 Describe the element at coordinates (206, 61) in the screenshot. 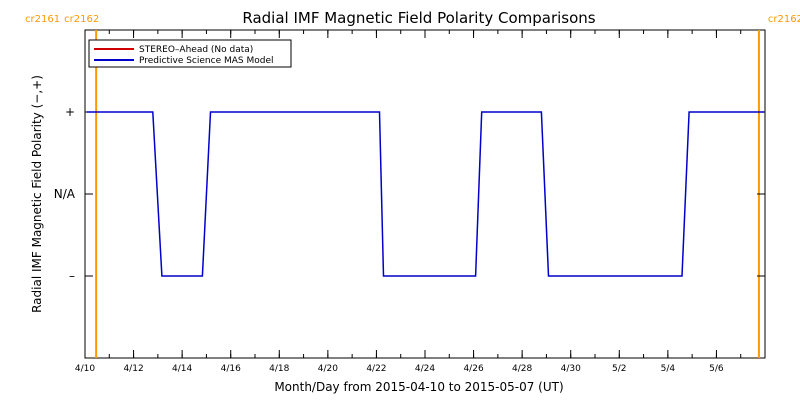

I see `legend-label-mas-model: Predictive Science MAS Model` at that location.